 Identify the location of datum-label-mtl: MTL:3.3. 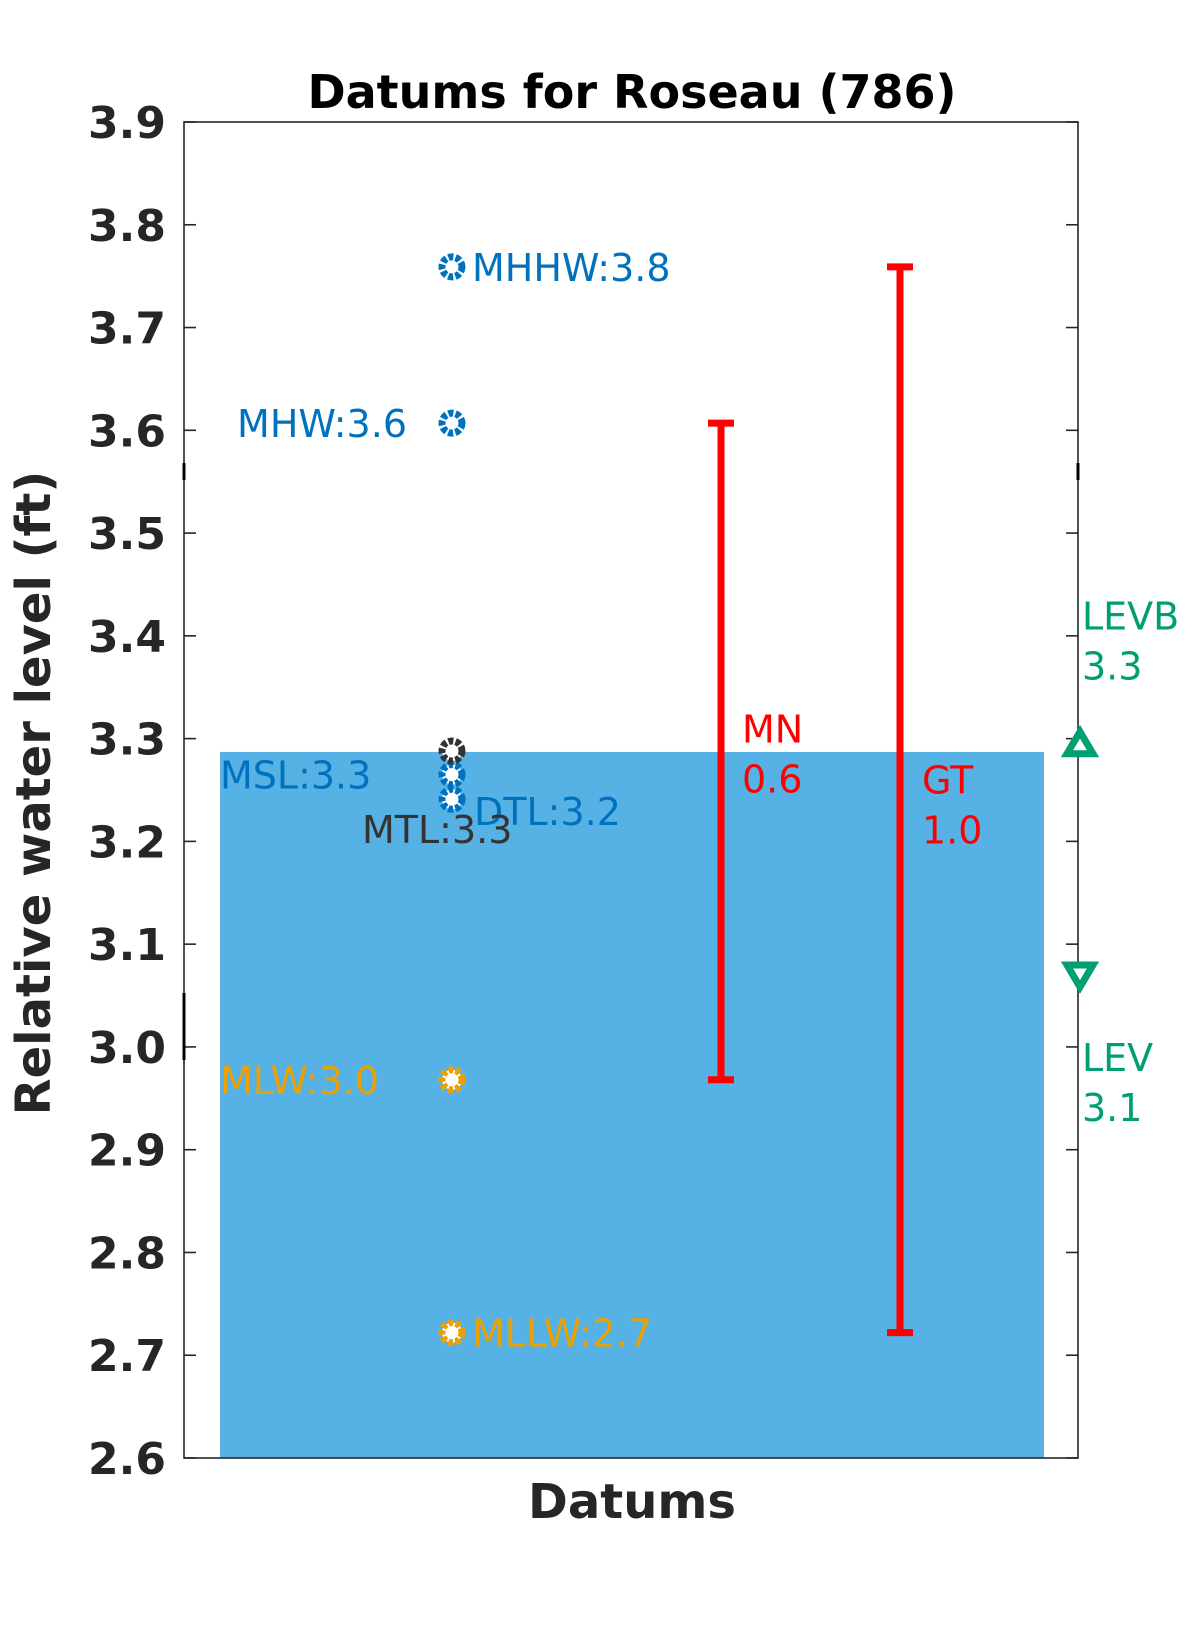
(437, 830).